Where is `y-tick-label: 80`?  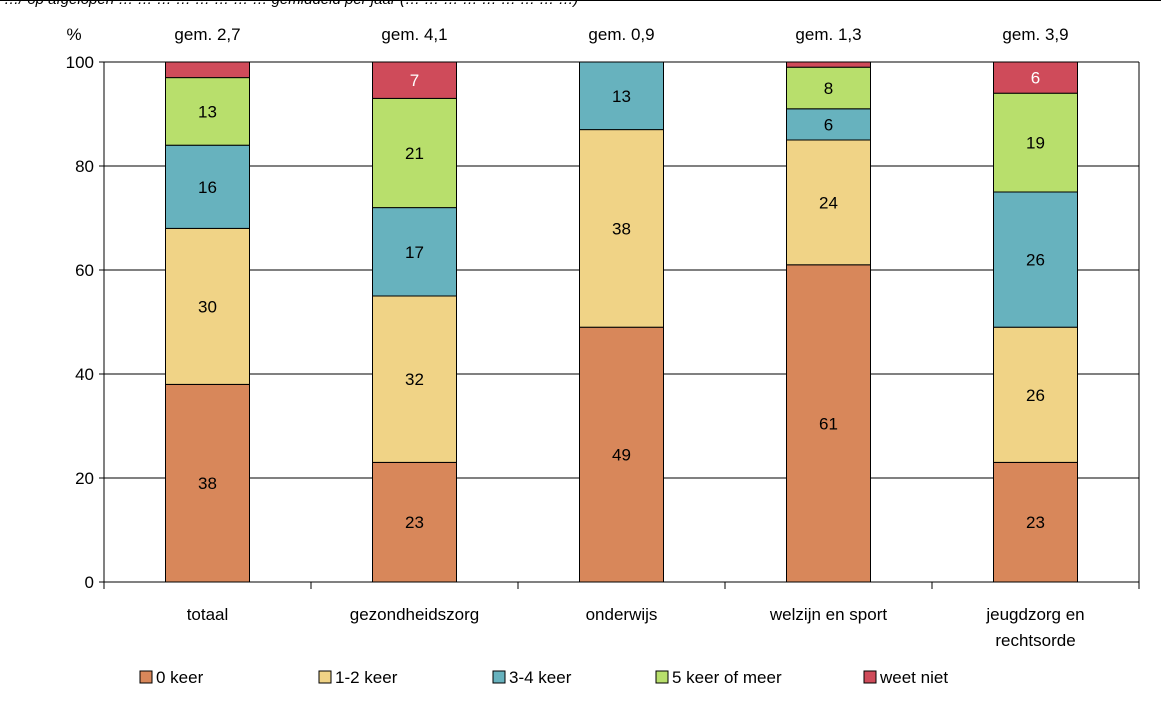
y-tick-label: 80 is located at coordinates (84, 166).